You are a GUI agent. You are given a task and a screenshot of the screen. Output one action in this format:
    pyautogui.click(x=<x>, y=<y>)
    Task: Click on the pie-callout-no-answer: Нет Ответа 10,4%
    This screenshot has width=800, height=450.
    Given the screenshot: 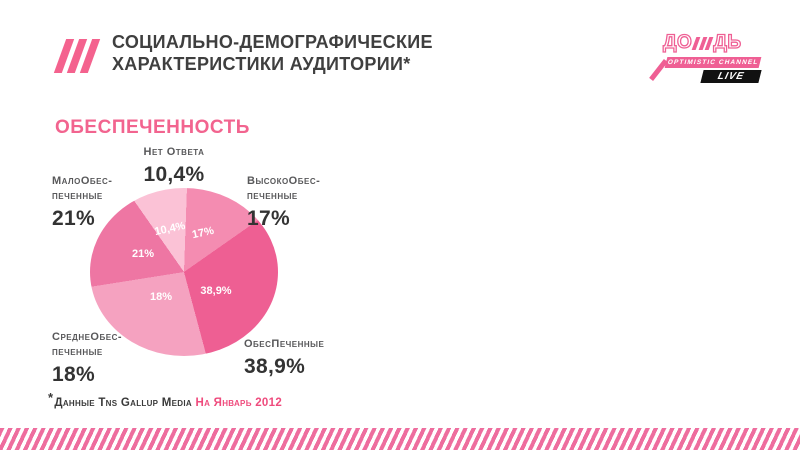 What is the action you would take?
    pyautogui.click(x=174, y=166)
    